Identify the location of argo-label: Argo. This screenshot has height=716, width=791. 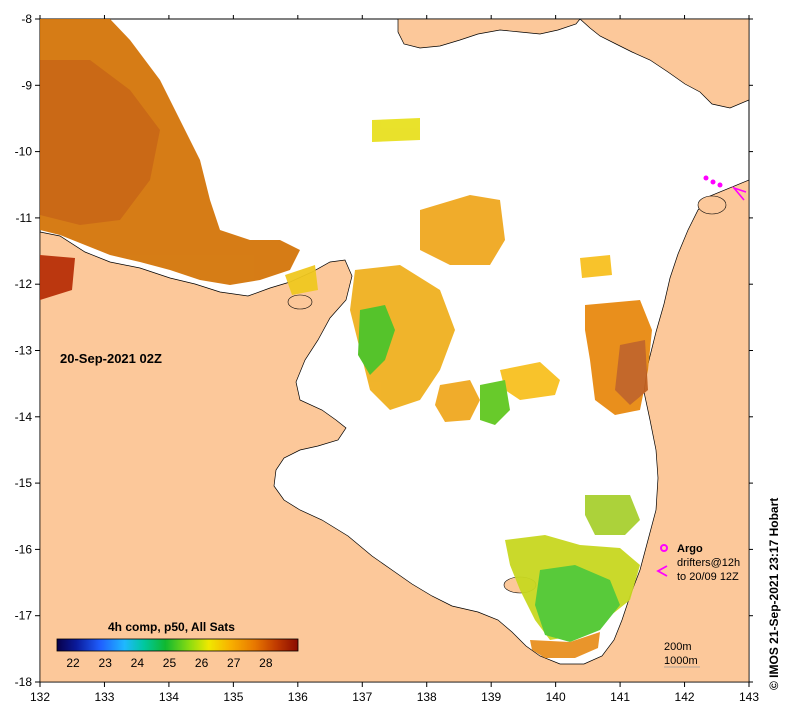
(690, 549).